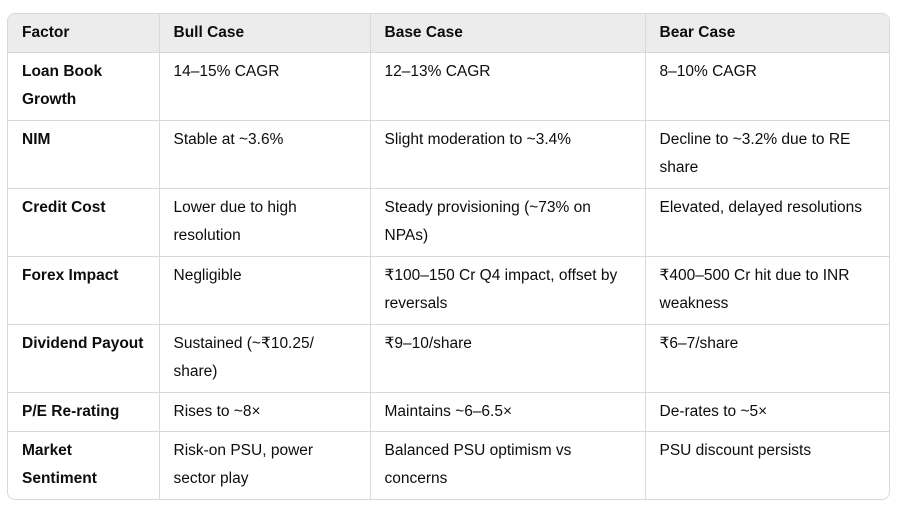 Image resolution: width=898 pixels, height=508 pixels. What do you see at coordinates (767, 86) in the screenshot?
I see `bear-cell: 8–10% CAGR` at bounding box center [767, 86].